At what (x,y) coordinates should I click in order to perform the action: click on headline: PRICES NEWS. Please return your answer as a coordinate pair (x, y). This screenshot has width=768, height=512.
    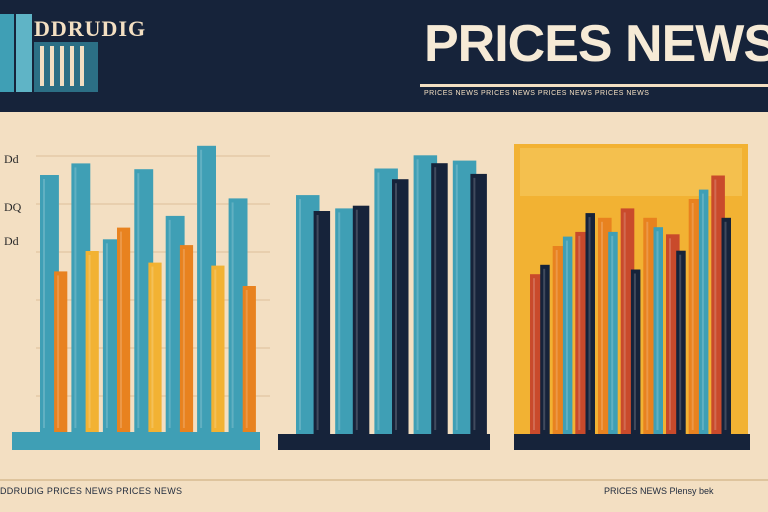
    Looking at the image, I should click on (596, 44).